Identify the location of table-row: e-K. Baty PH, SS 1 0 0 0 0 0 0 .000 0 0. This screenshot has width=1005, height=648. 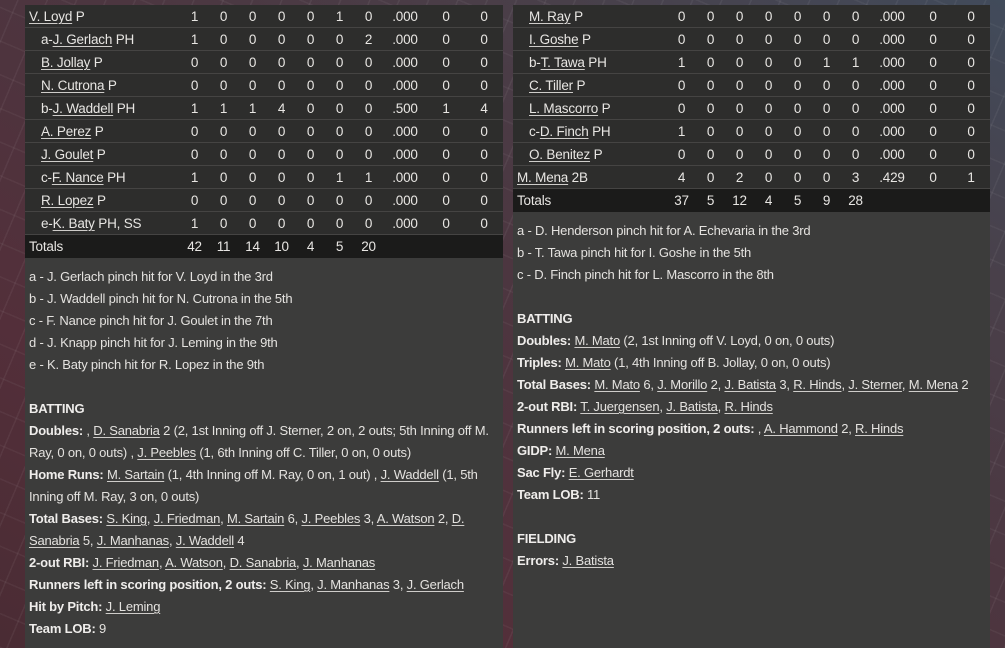
(264, 223).